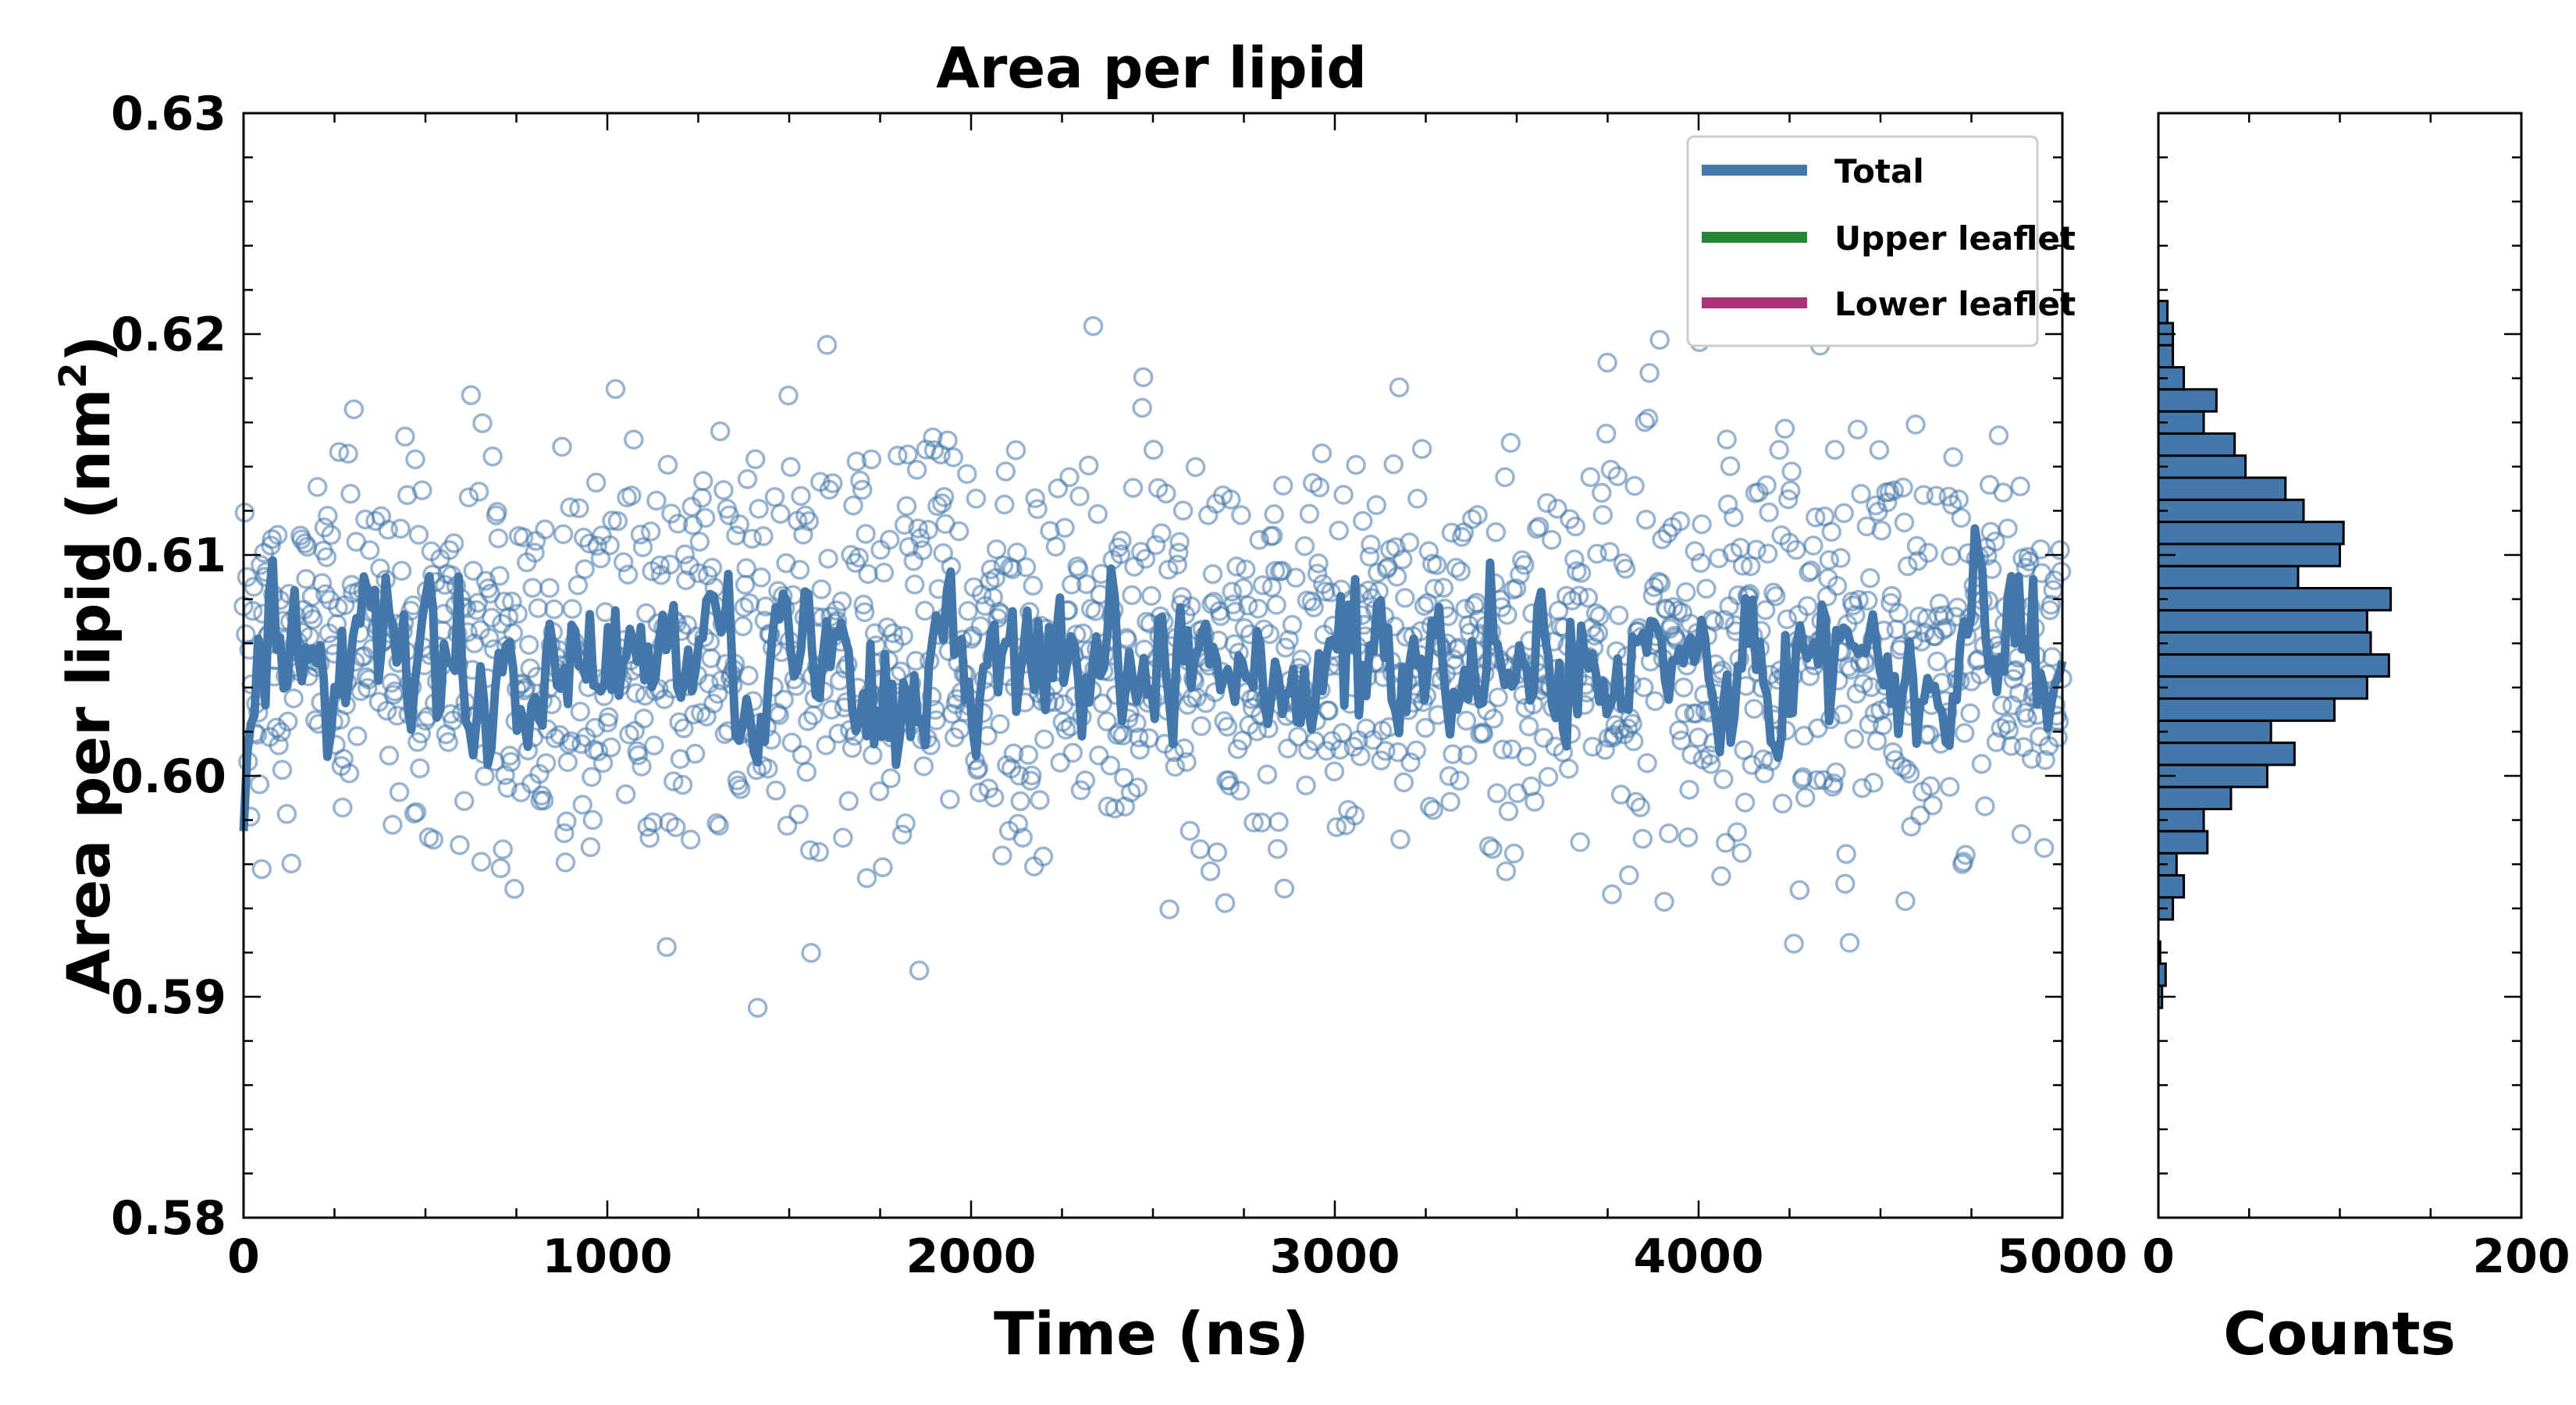  Describe the element at coordinates (1955, 304) in the screenshot. I see `legend-label-lower-leaflet: Lower leaflet` at that location.